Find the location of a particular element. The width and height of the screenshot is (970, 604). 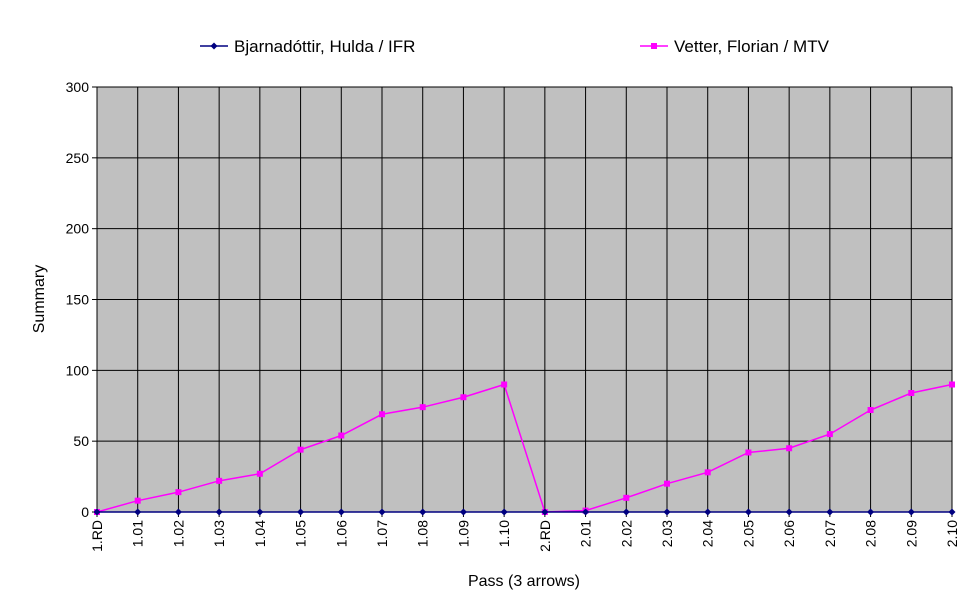

y-tick-label: 50 is located at coordinates (81, 441).